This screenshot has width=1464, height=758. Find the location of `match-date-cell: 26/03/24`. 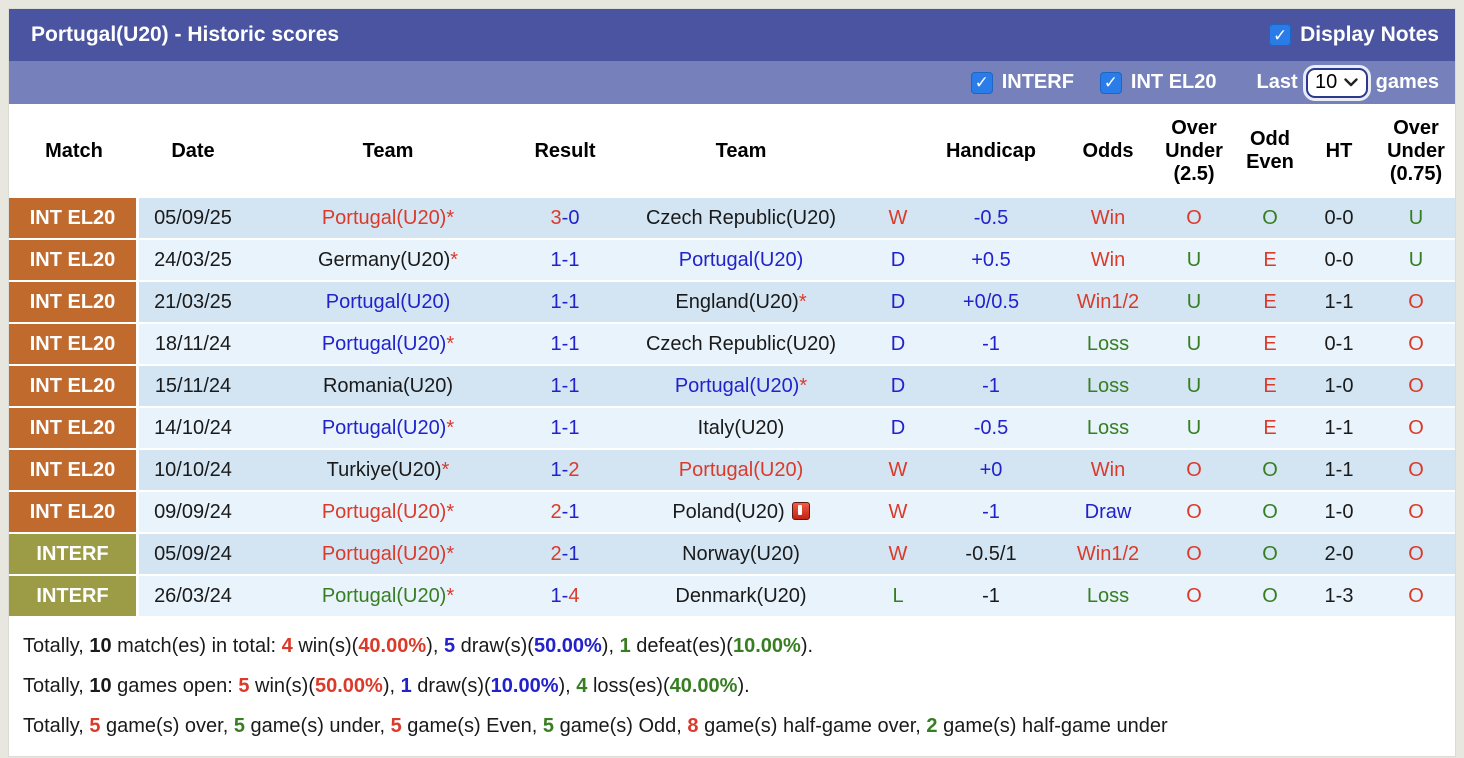

match-date-cell: 26/03/24 is located at coordinates (193, 597).